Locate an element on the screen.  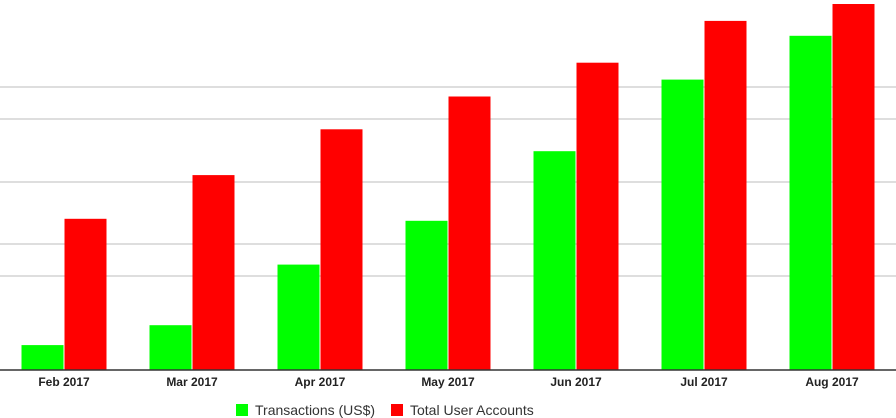
x-tick-label: Apr 2017 is located at coordinates (320, 382).